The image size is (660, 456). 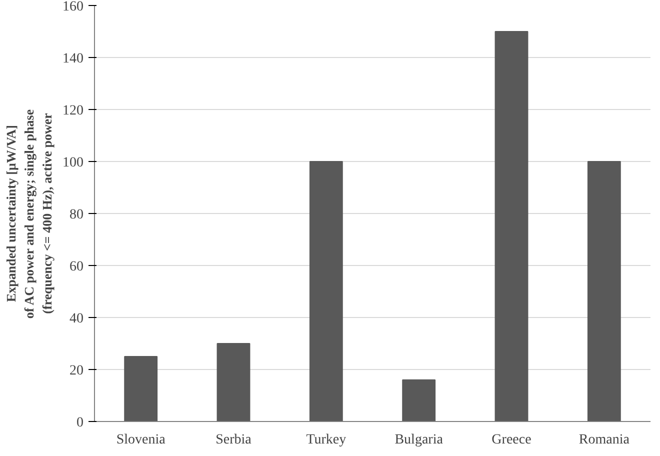 What do you see at coordinates (77, 215) in the screenshot?
I see `y-tick-label: 80` at bounding box center [77, 215].